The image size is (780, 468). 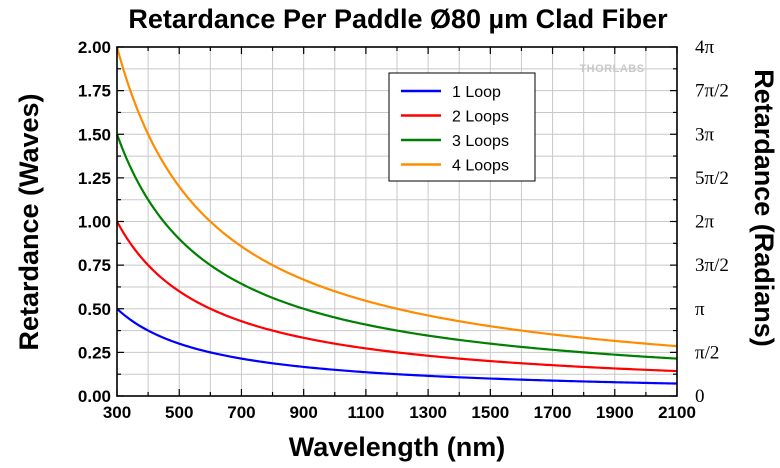 What do you see at coordinates (397, 346) in the screenshot?
I see `series-line` at bounding box center [397, 346].